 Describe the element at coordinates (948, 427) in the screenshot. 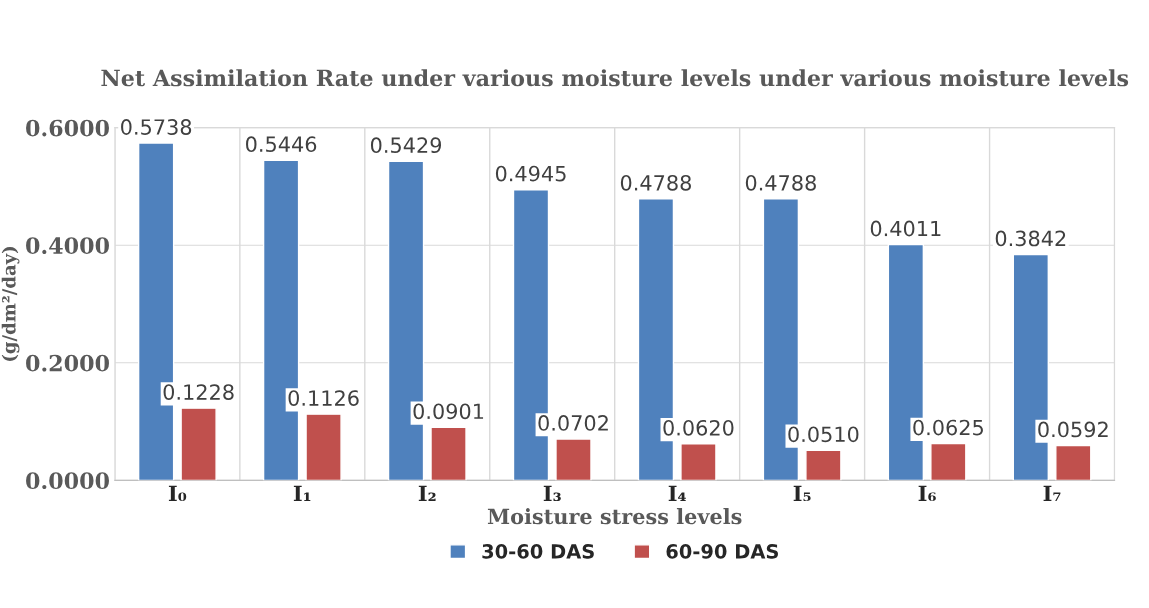

I see `data-label: 0.0625` at that location.